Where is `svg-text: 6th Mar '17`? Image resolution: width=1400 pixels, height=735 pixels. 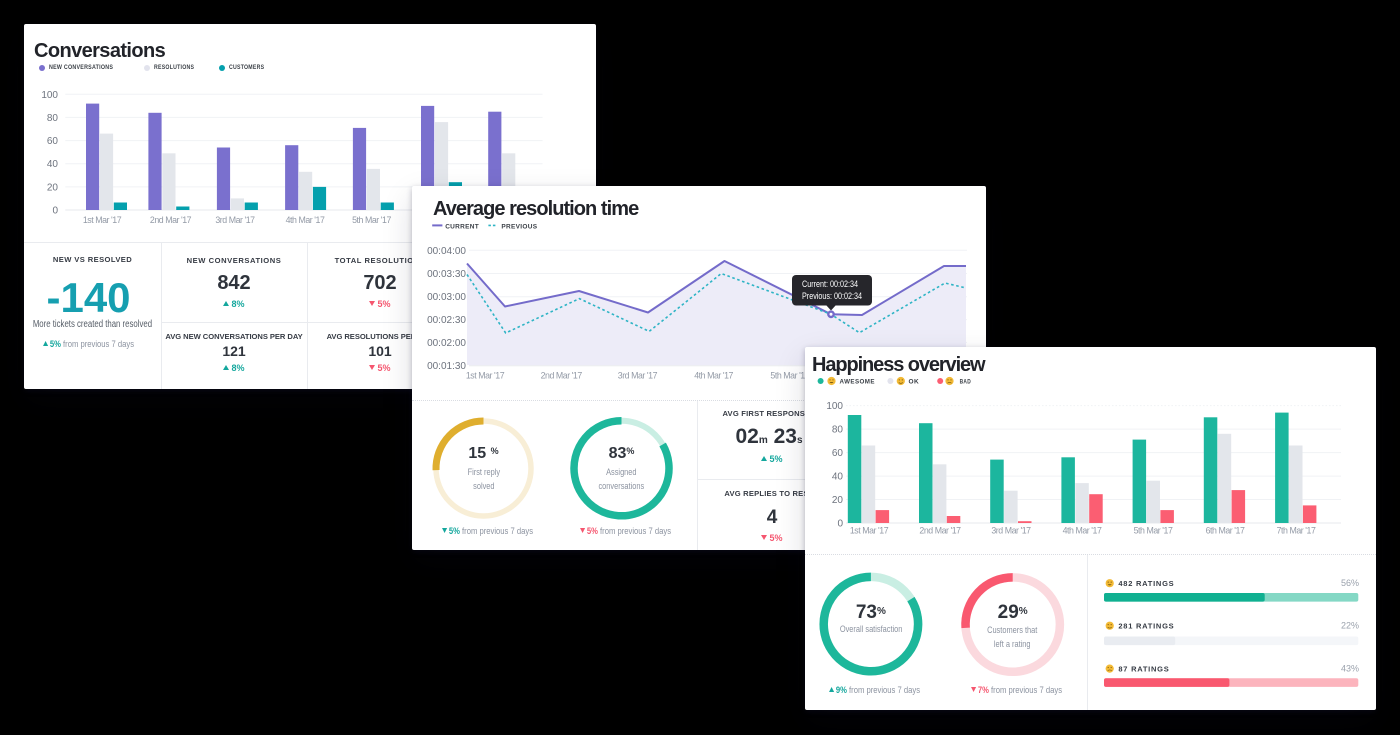
svg-text: 6th Mar '17 is located at coordinates (1225, 531).